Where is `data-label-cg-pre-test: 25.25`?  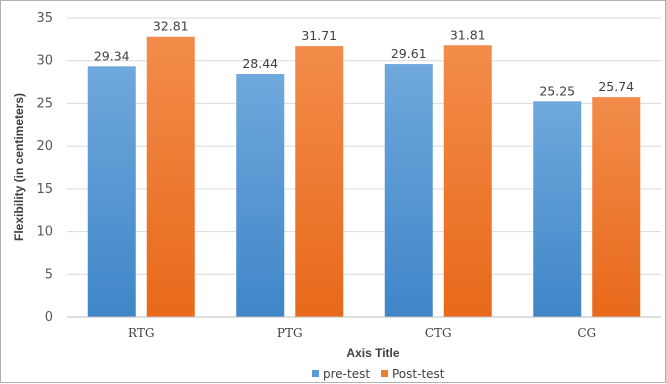
data-label-cg-pre-test: 25.25 is located at coordinates (557, 90).